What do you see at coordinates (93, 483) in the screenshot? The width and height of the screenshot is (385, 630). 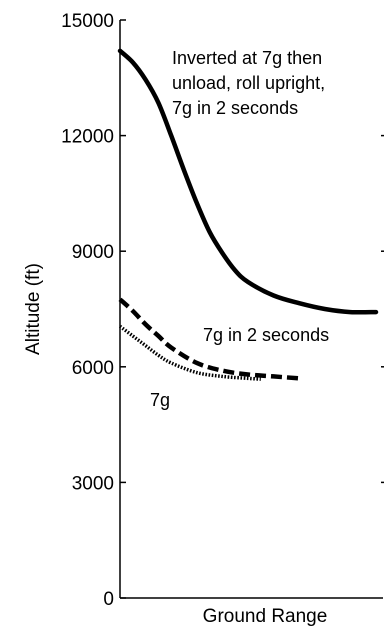 I see `y-tick-label: 3000` at bounding box center [93, 483].